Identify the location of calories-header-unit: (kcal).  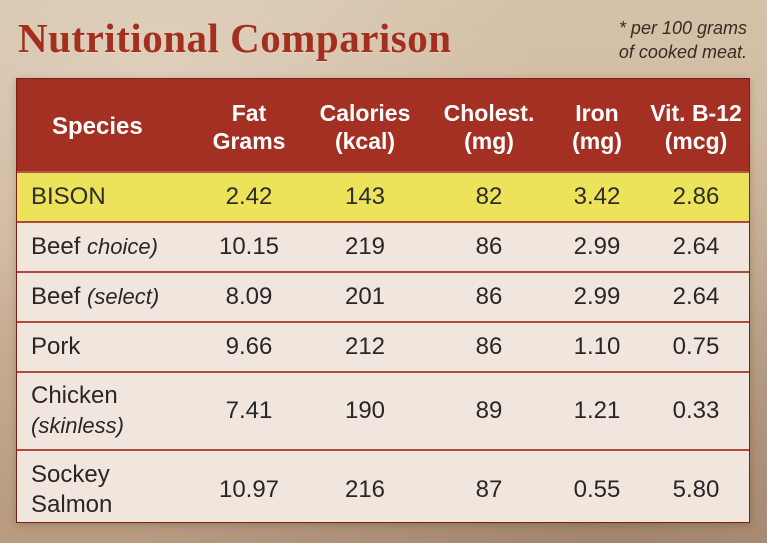
(365, 141).